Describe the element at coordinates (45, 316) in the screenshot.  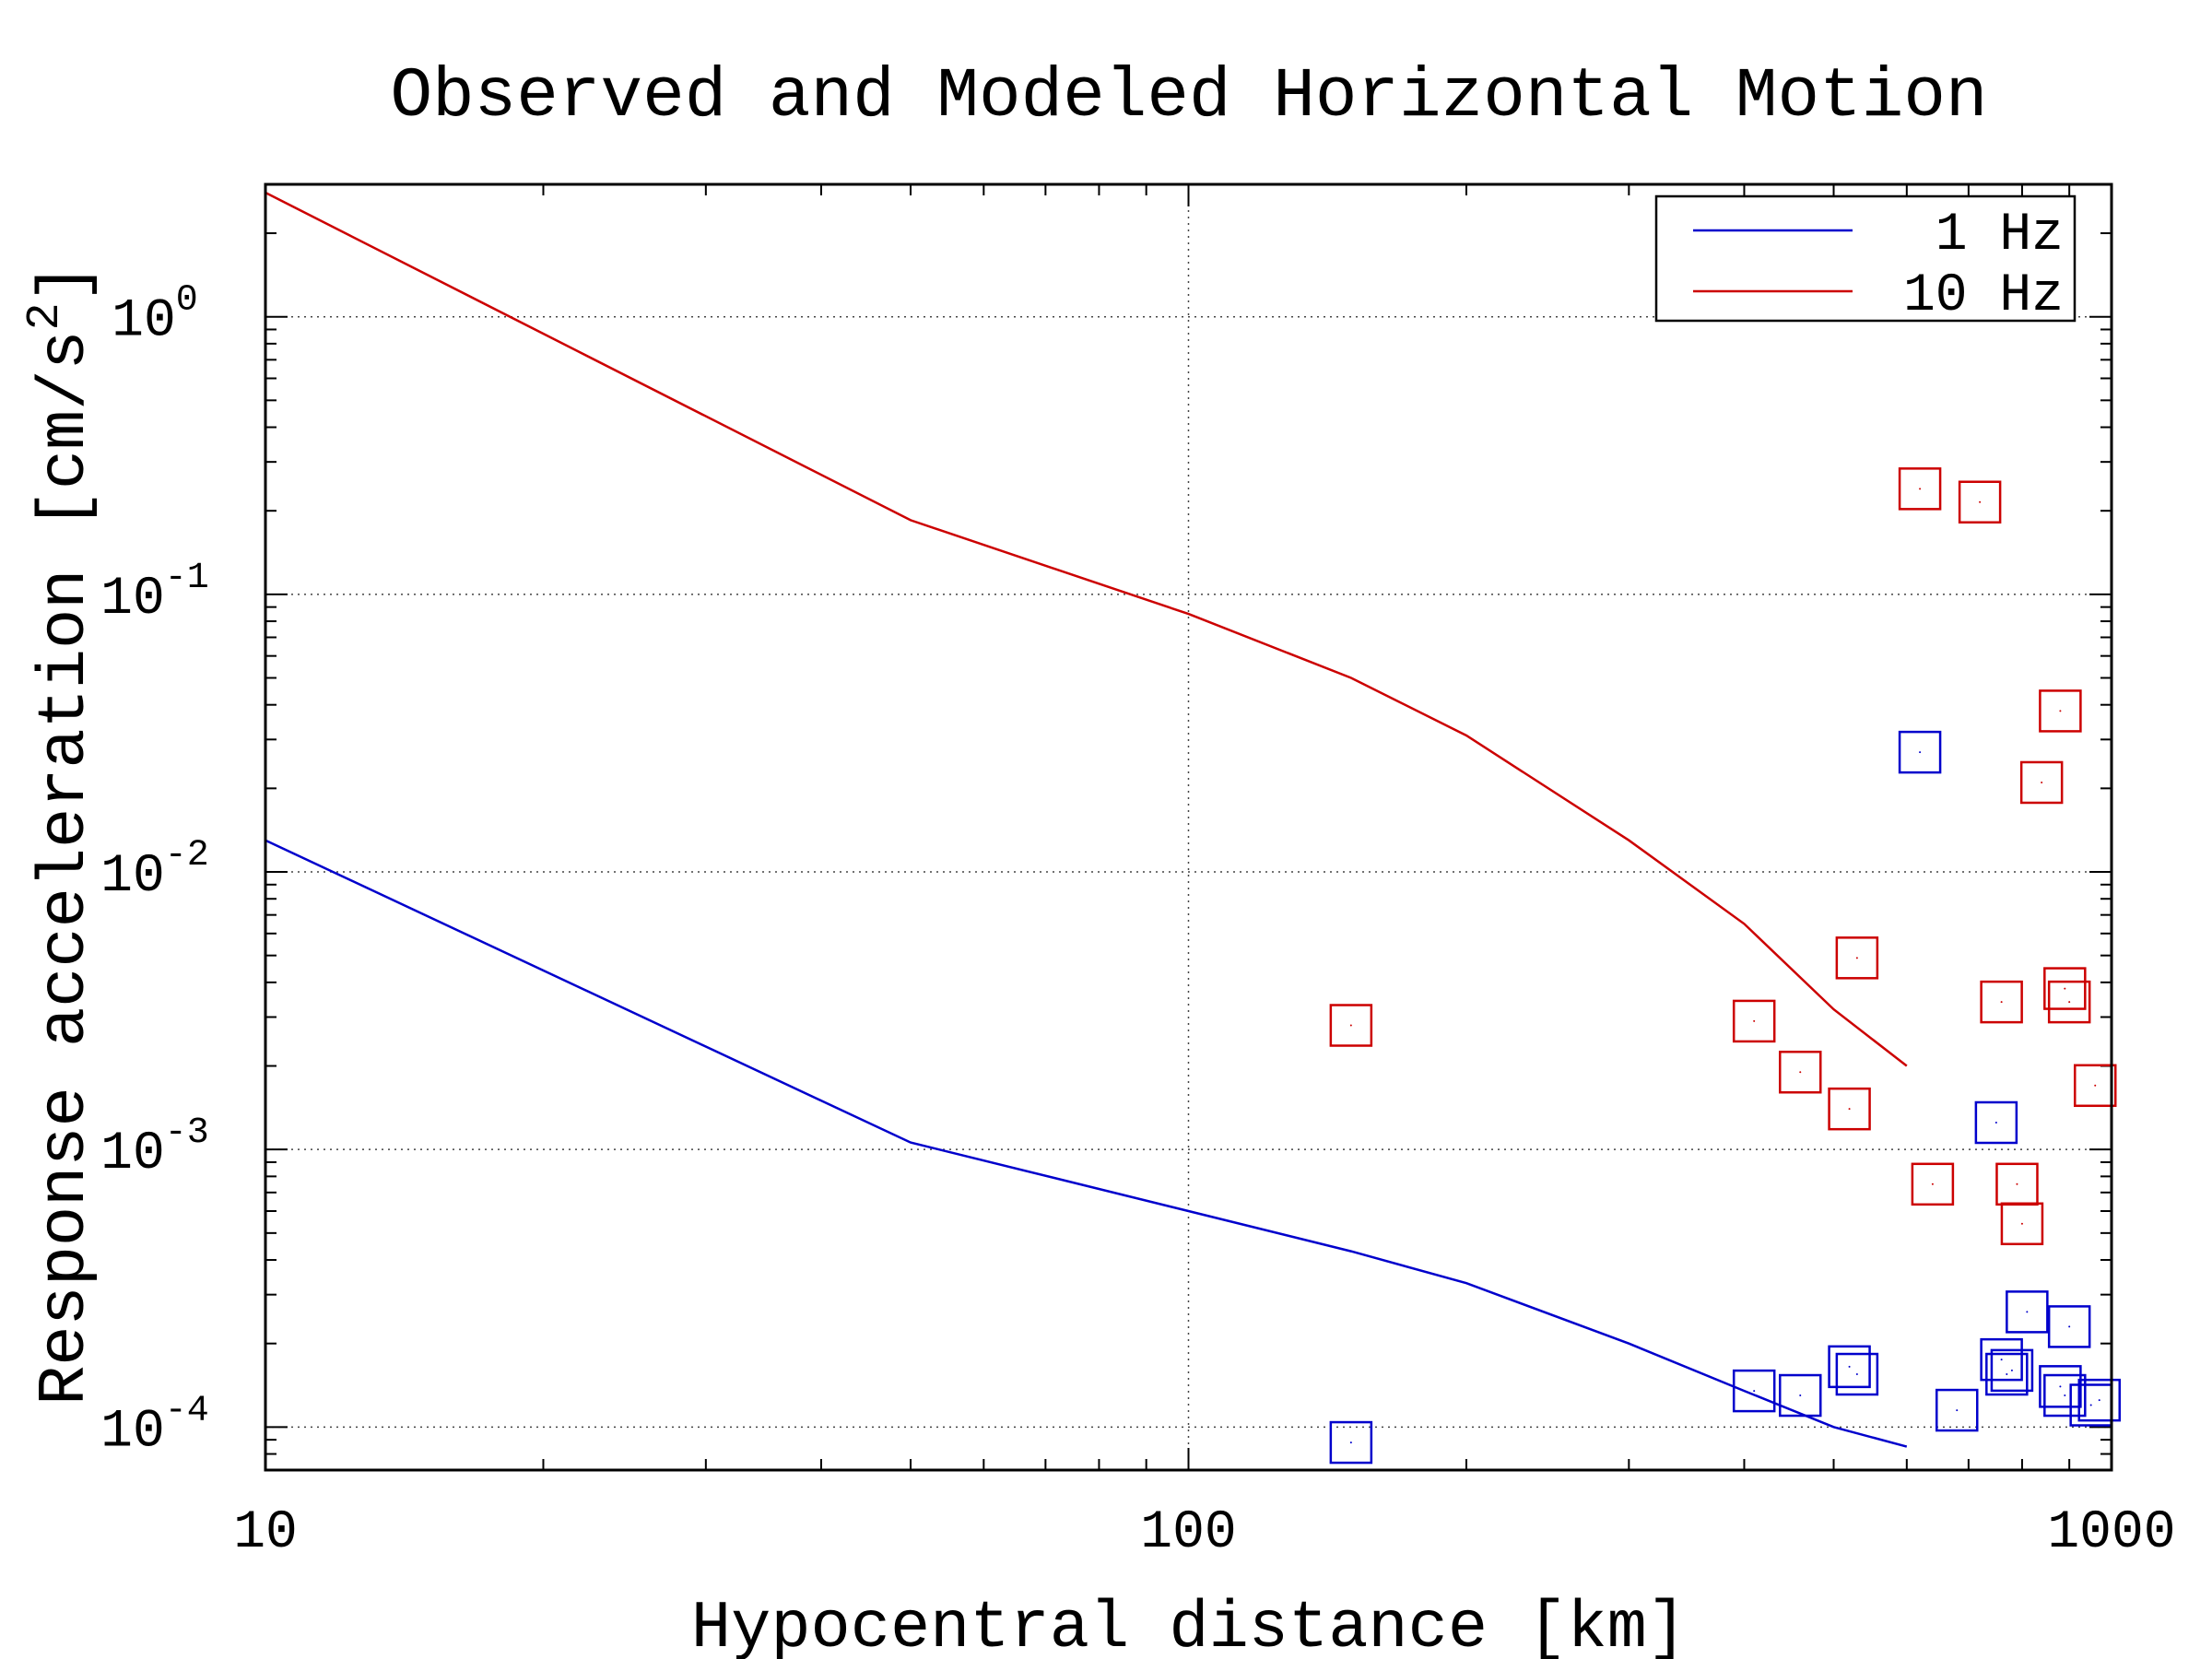
I see `y-axis-label-sup: 2` at that location.